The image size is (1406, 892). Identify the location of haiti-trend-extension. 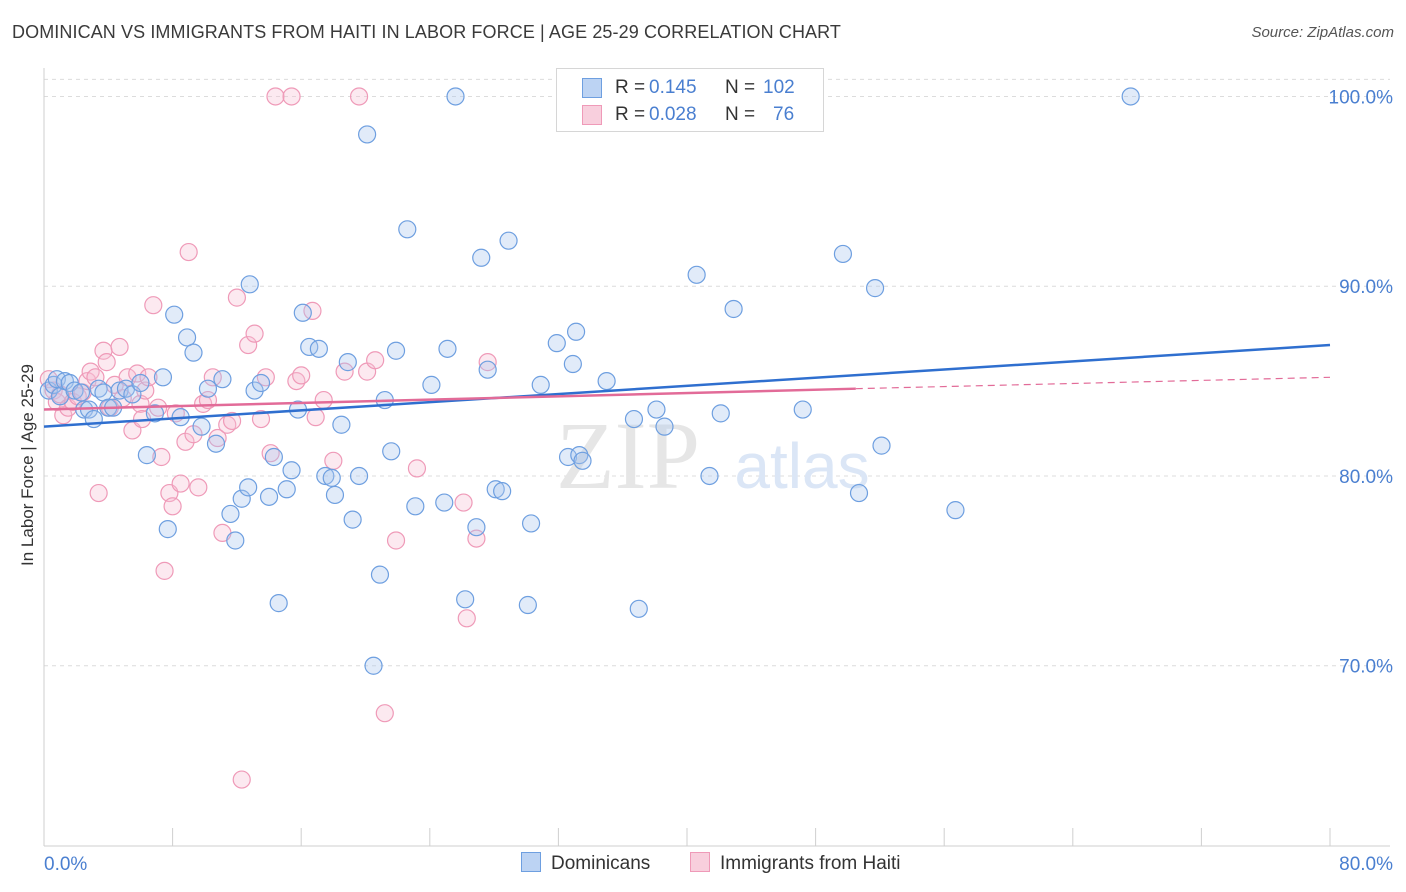
(1093, 383).